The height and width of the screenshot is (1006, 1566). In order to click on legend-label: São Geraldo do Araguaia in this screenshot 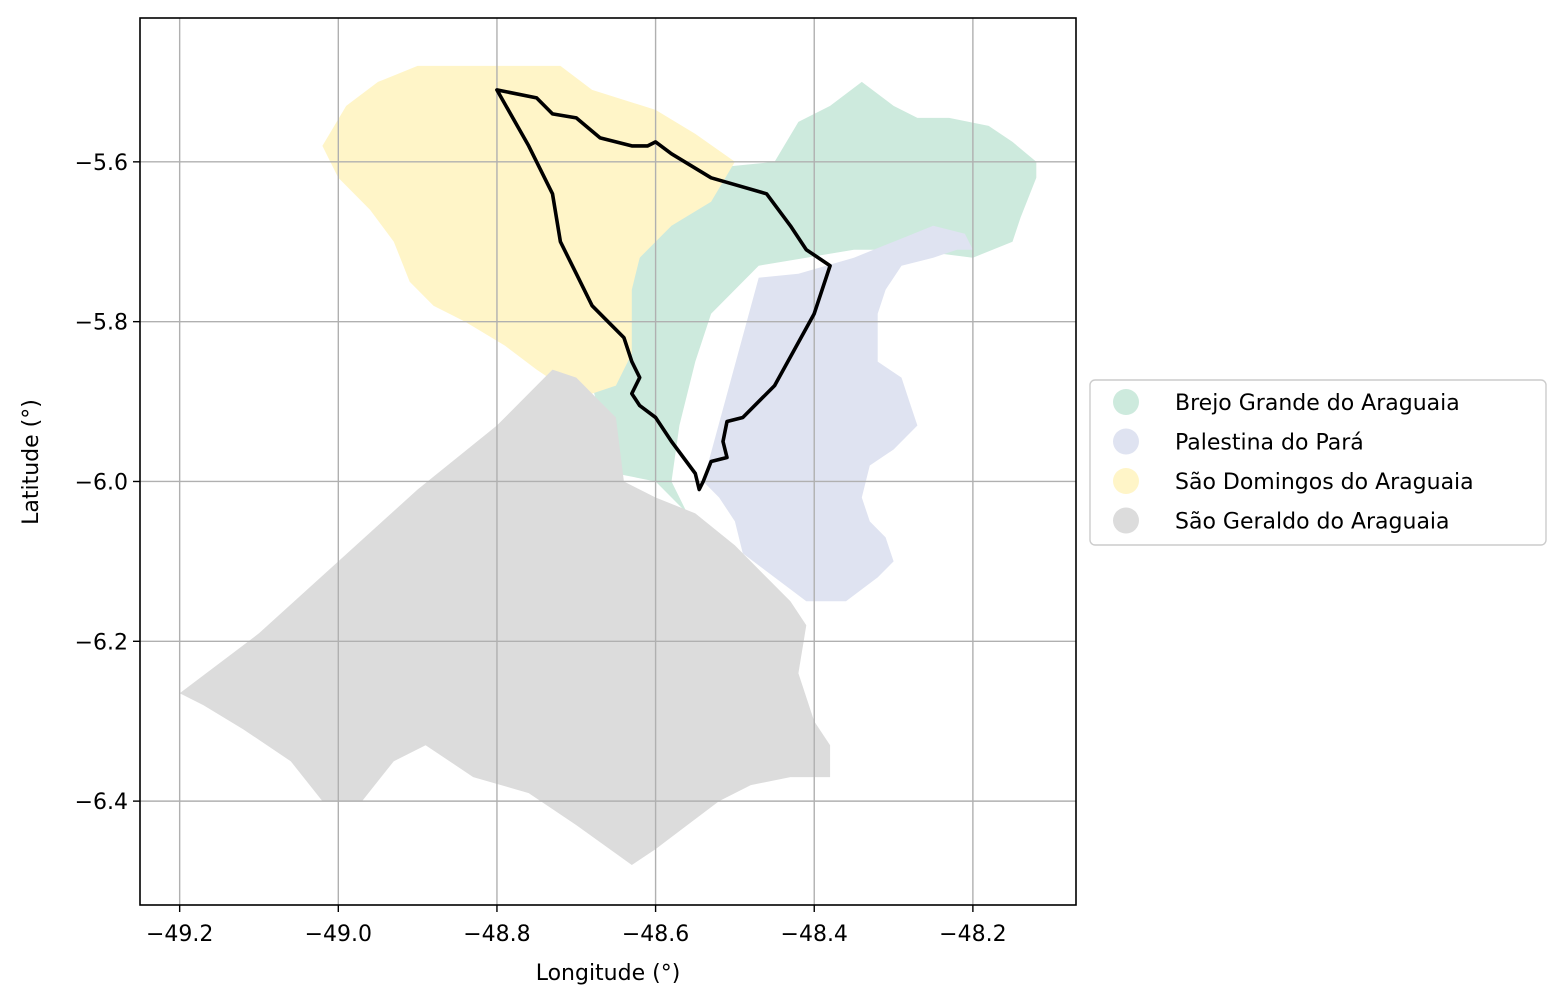, I will do `click(1312, 522)`.